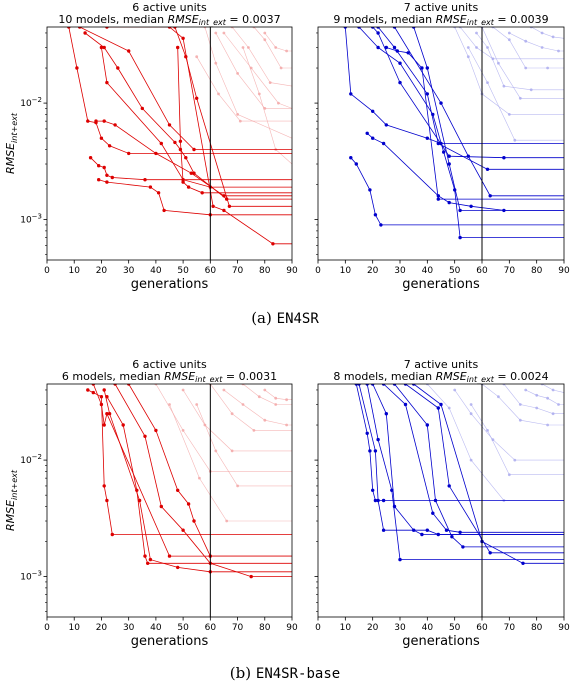  What do you see at coordinates (400, 628) in the screenshot?
I see `x-tick-label: 30` at bounding box center [400, 628].